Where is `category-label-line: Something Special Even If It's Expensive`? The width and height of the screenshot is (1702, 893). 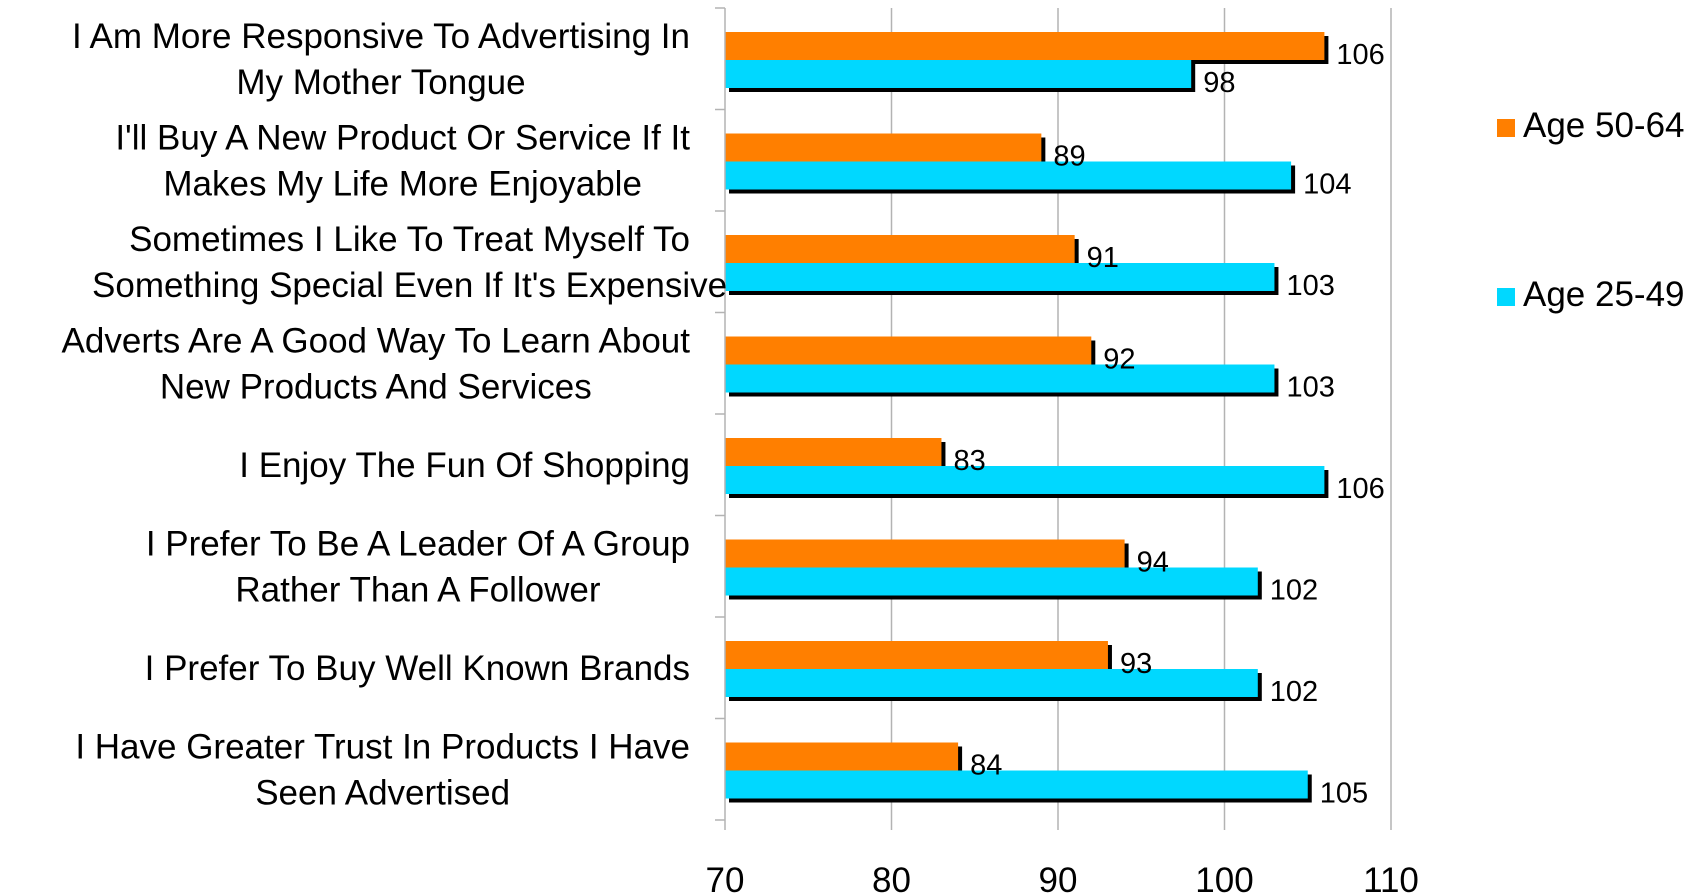
category-label-line: Something Special Even If It's Expensive is located at coordinates (409, 285).